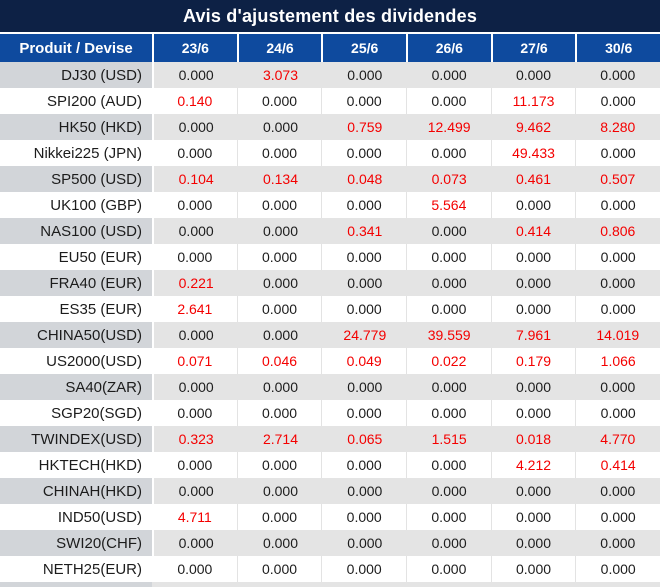 Image resolution: width=660 pixels, height=587 pixels. Describe the element at coordinates (76, 231) in the screenshot. I see `product-cell: NAS100 (USD)` at that location.